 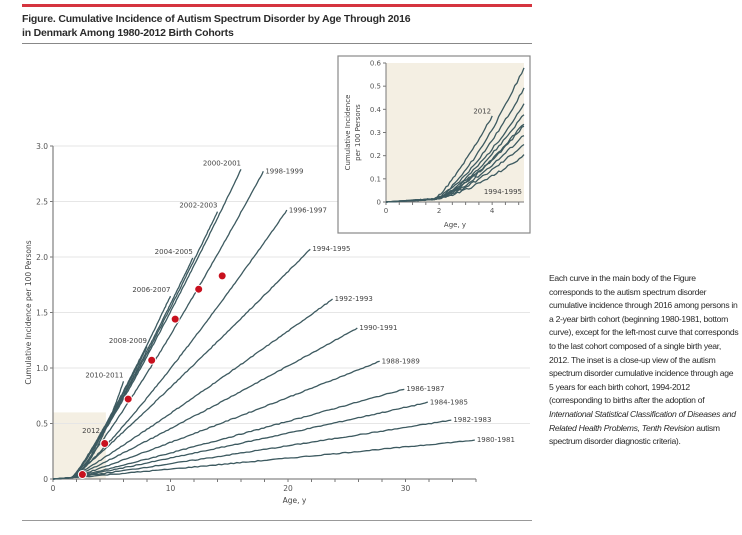 I want to click on y-tick-label: 0.5, so click(x=42, y=424).